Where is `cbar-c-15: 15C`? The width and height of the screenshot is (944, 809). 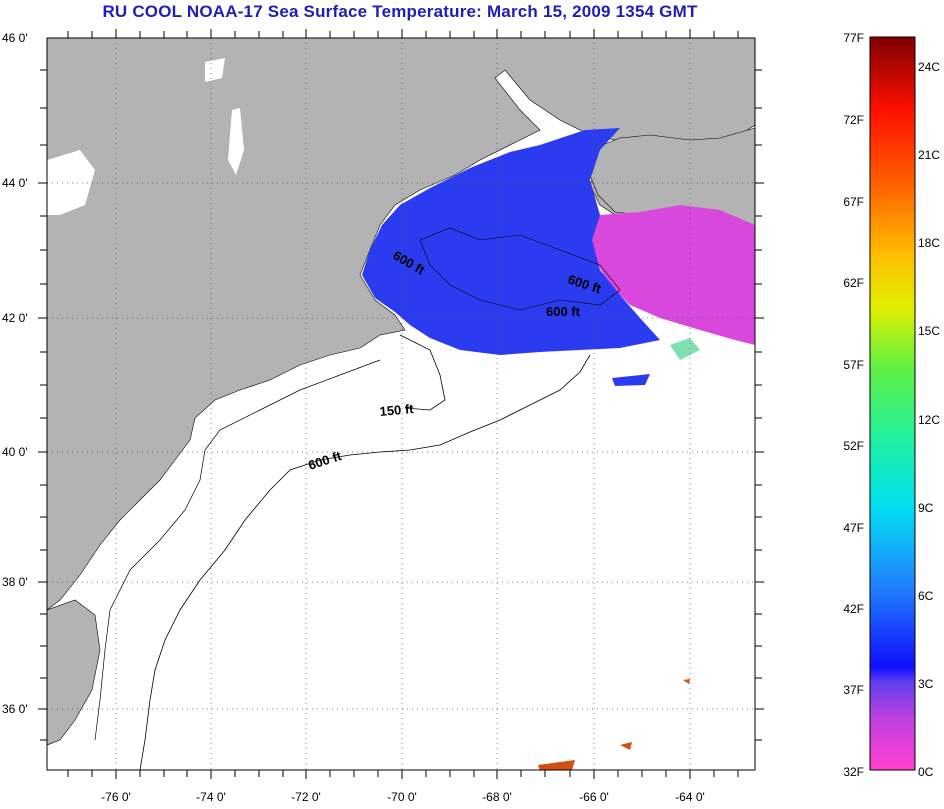 cbar-c-15: 15C is located at coordinates (929, 331).